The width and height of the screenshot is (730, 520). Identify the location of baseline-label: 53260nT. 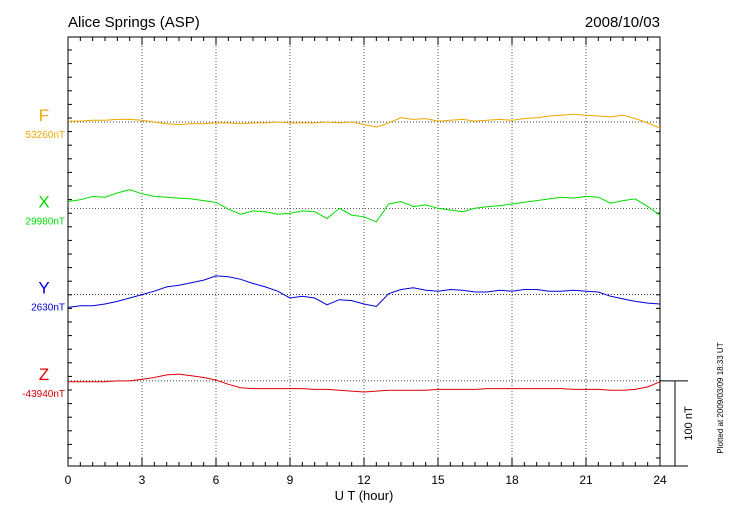
(45, 135).